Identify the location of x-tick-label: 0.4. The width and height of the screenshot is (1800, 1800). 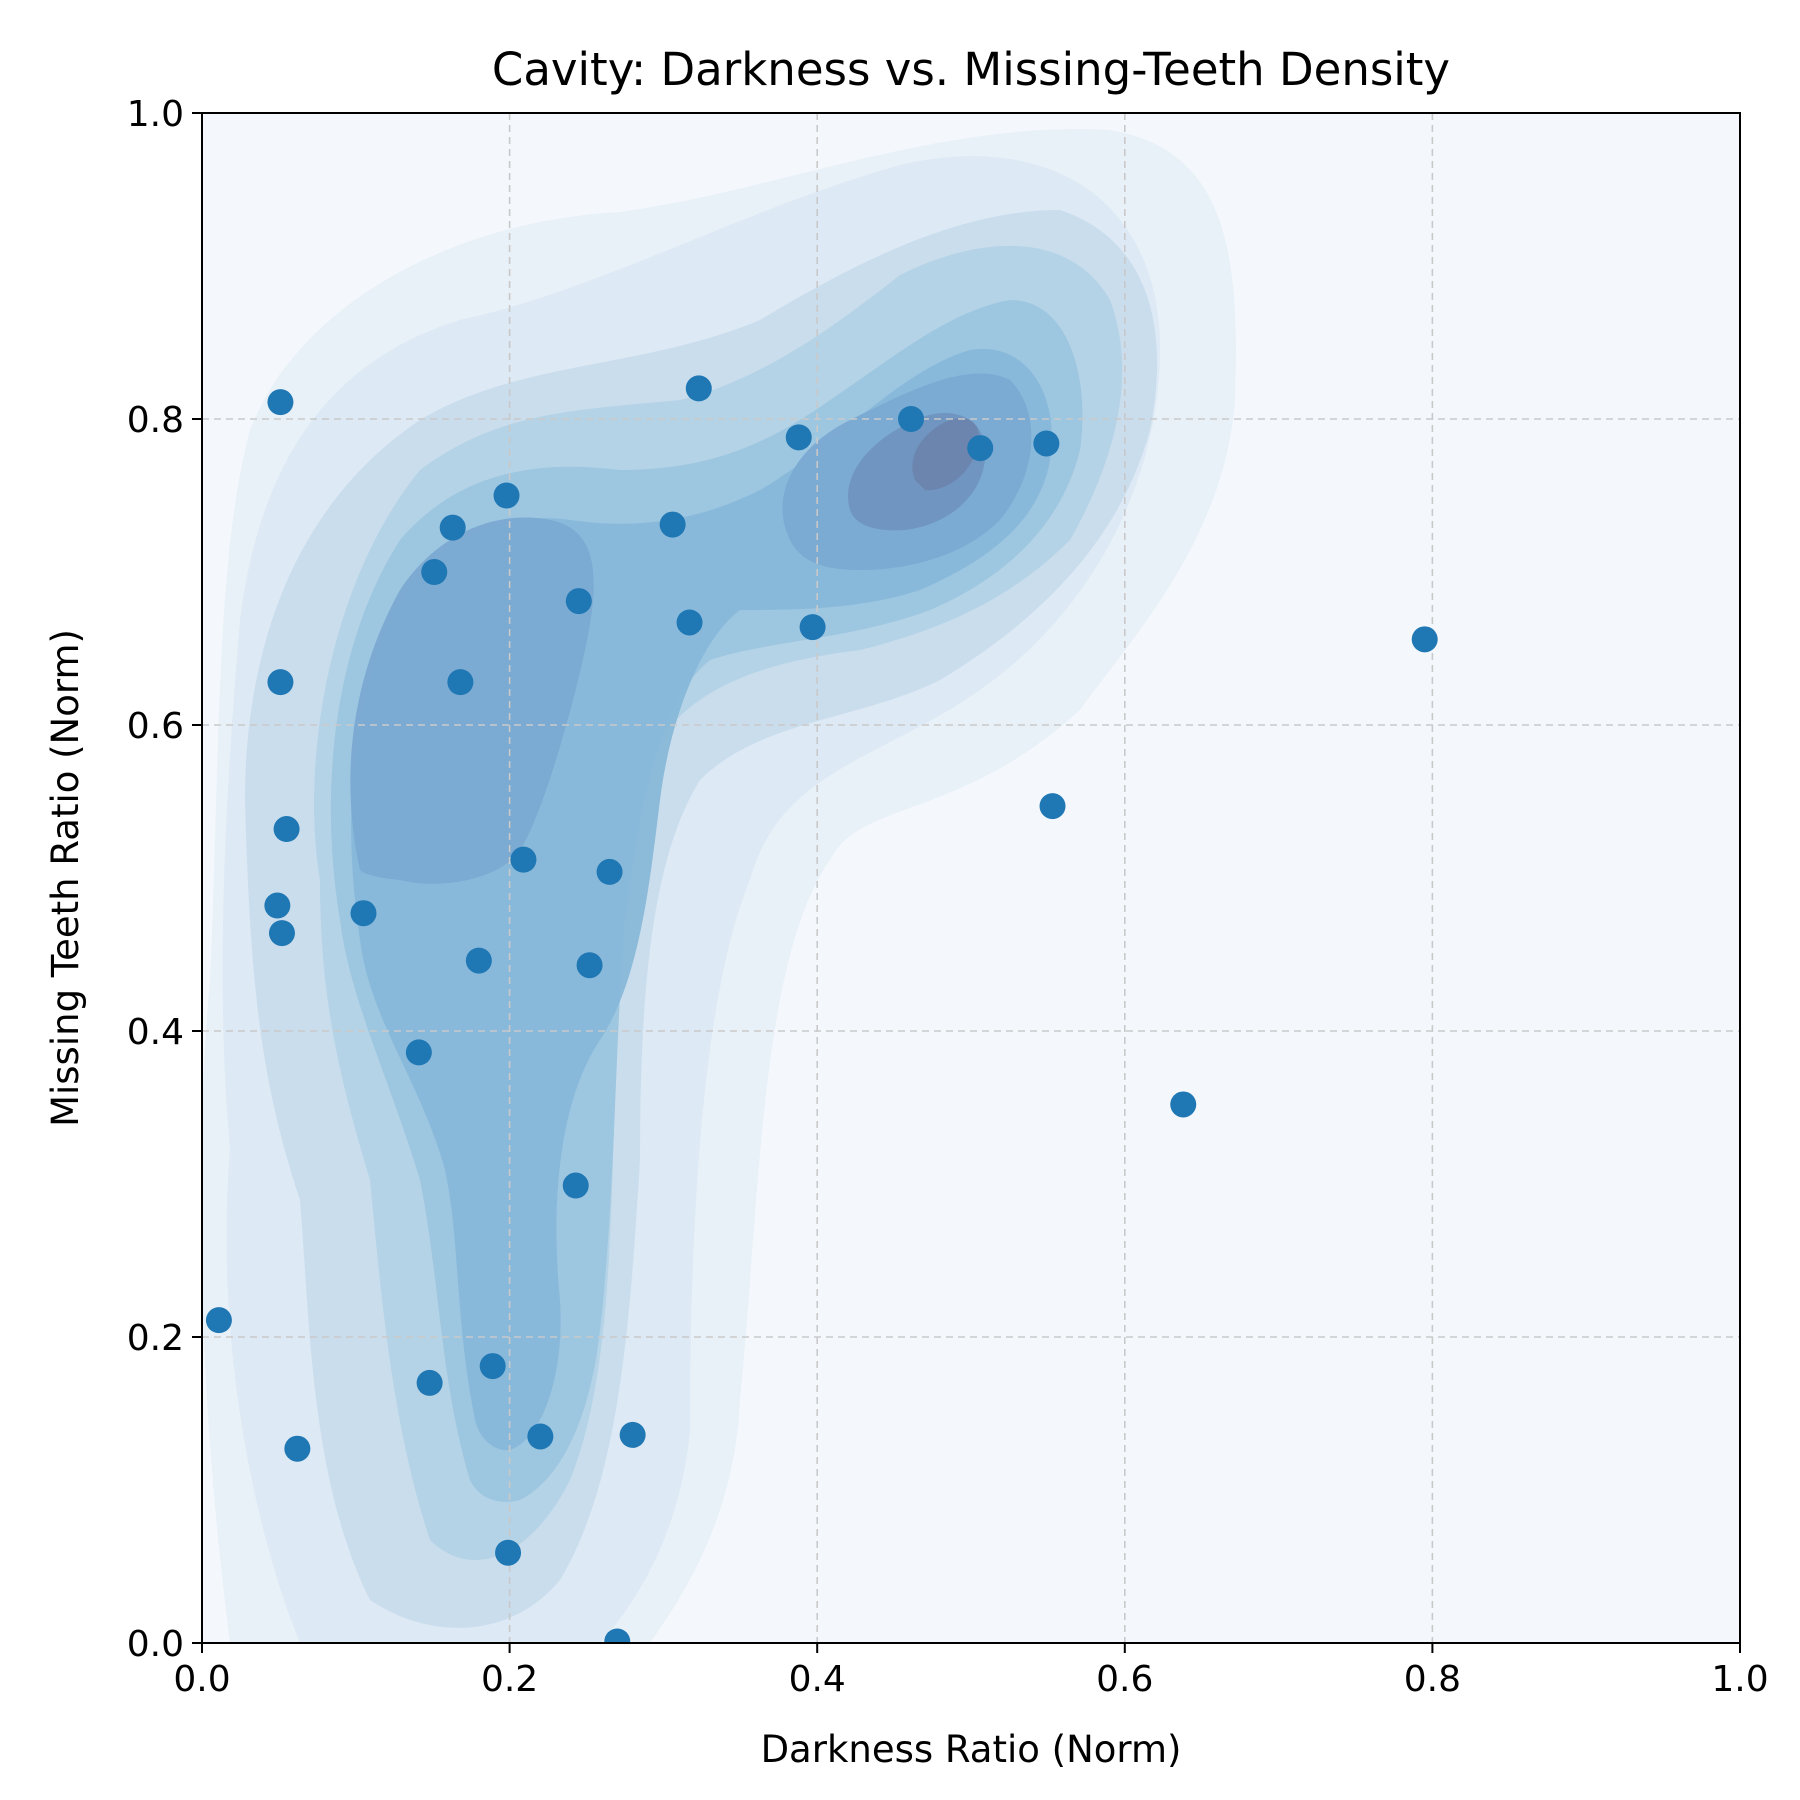
(817, 1679).